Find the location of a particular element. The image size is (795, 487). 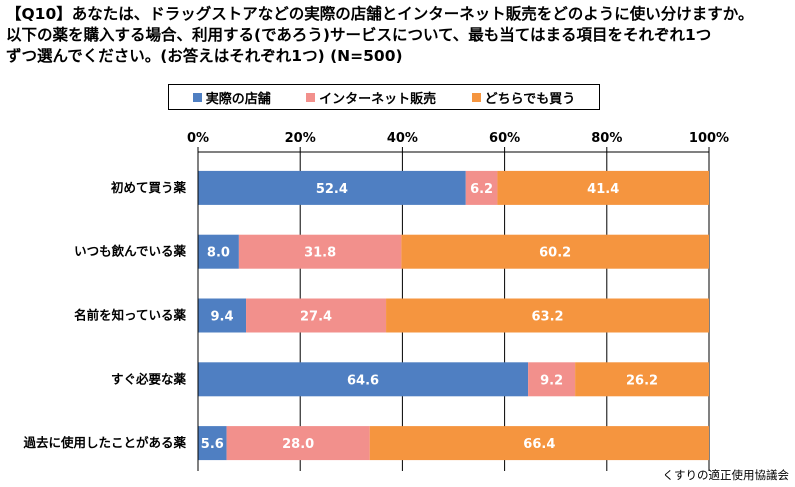

x-tick-label: 60% is located at coordinates (504, 138).